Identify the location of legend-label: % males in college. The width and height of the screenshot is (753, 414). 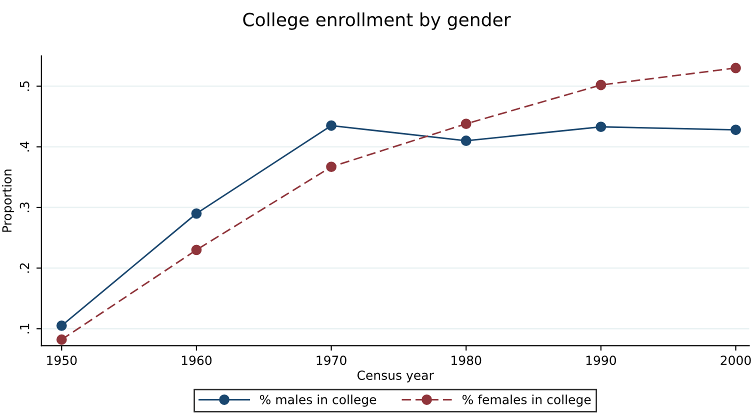
(318, 400).